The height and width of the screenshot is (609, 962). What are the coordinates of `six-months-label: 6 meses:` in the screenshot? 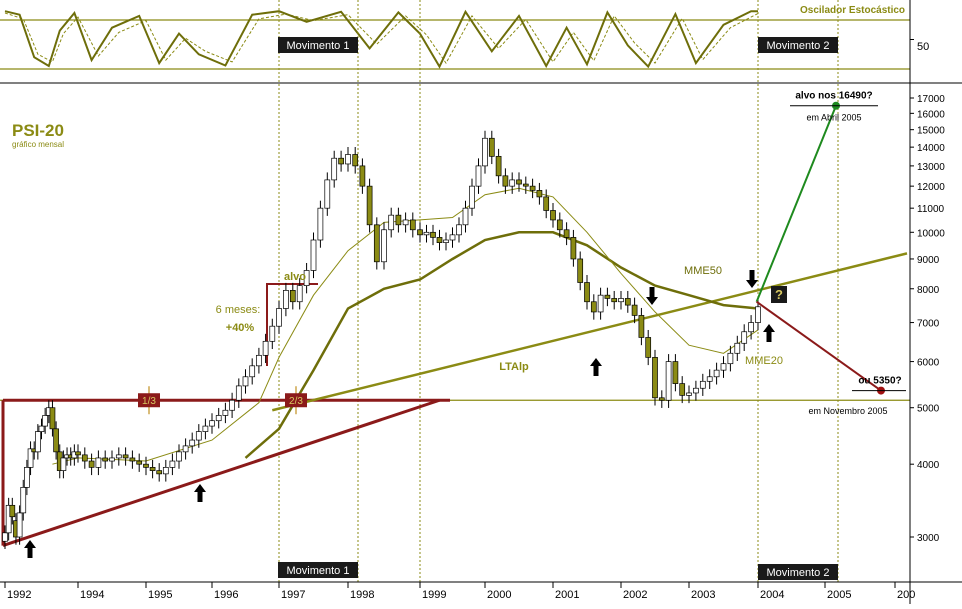 It's located at (238, 310).